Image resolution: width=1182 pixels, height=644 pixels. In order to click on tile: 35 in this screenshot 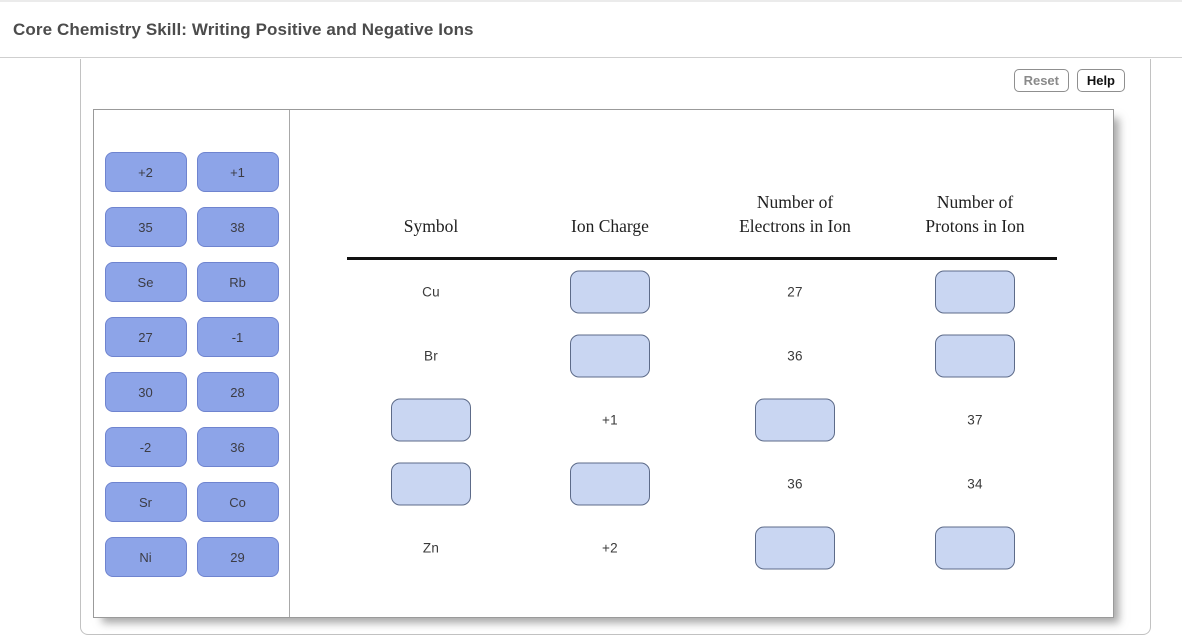, I will do `click(145, 227)`.